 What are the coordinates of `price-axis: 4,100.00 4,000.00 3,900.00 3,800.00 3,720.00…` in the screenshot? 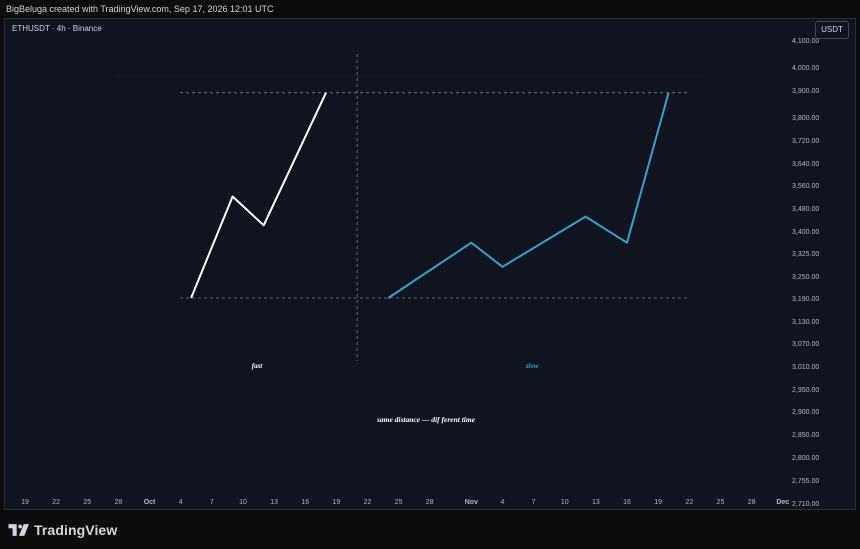 It's located at (805, 273).